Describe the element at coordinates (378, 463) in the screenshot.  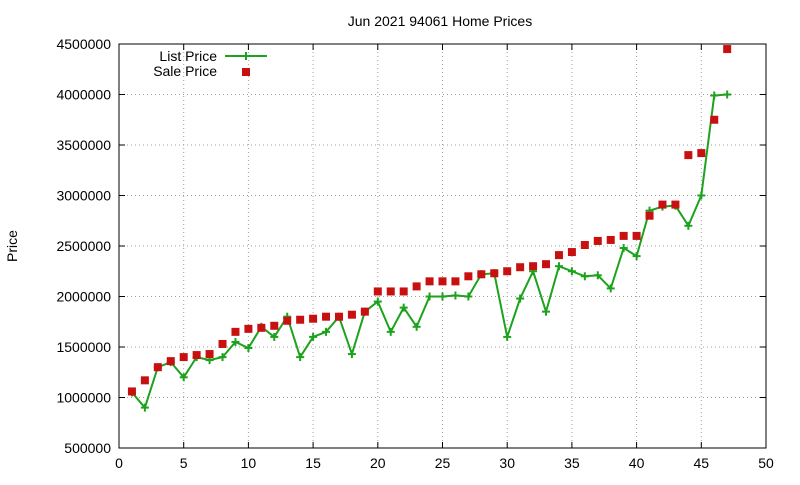
I see `x-tick-label: 20` at that location.